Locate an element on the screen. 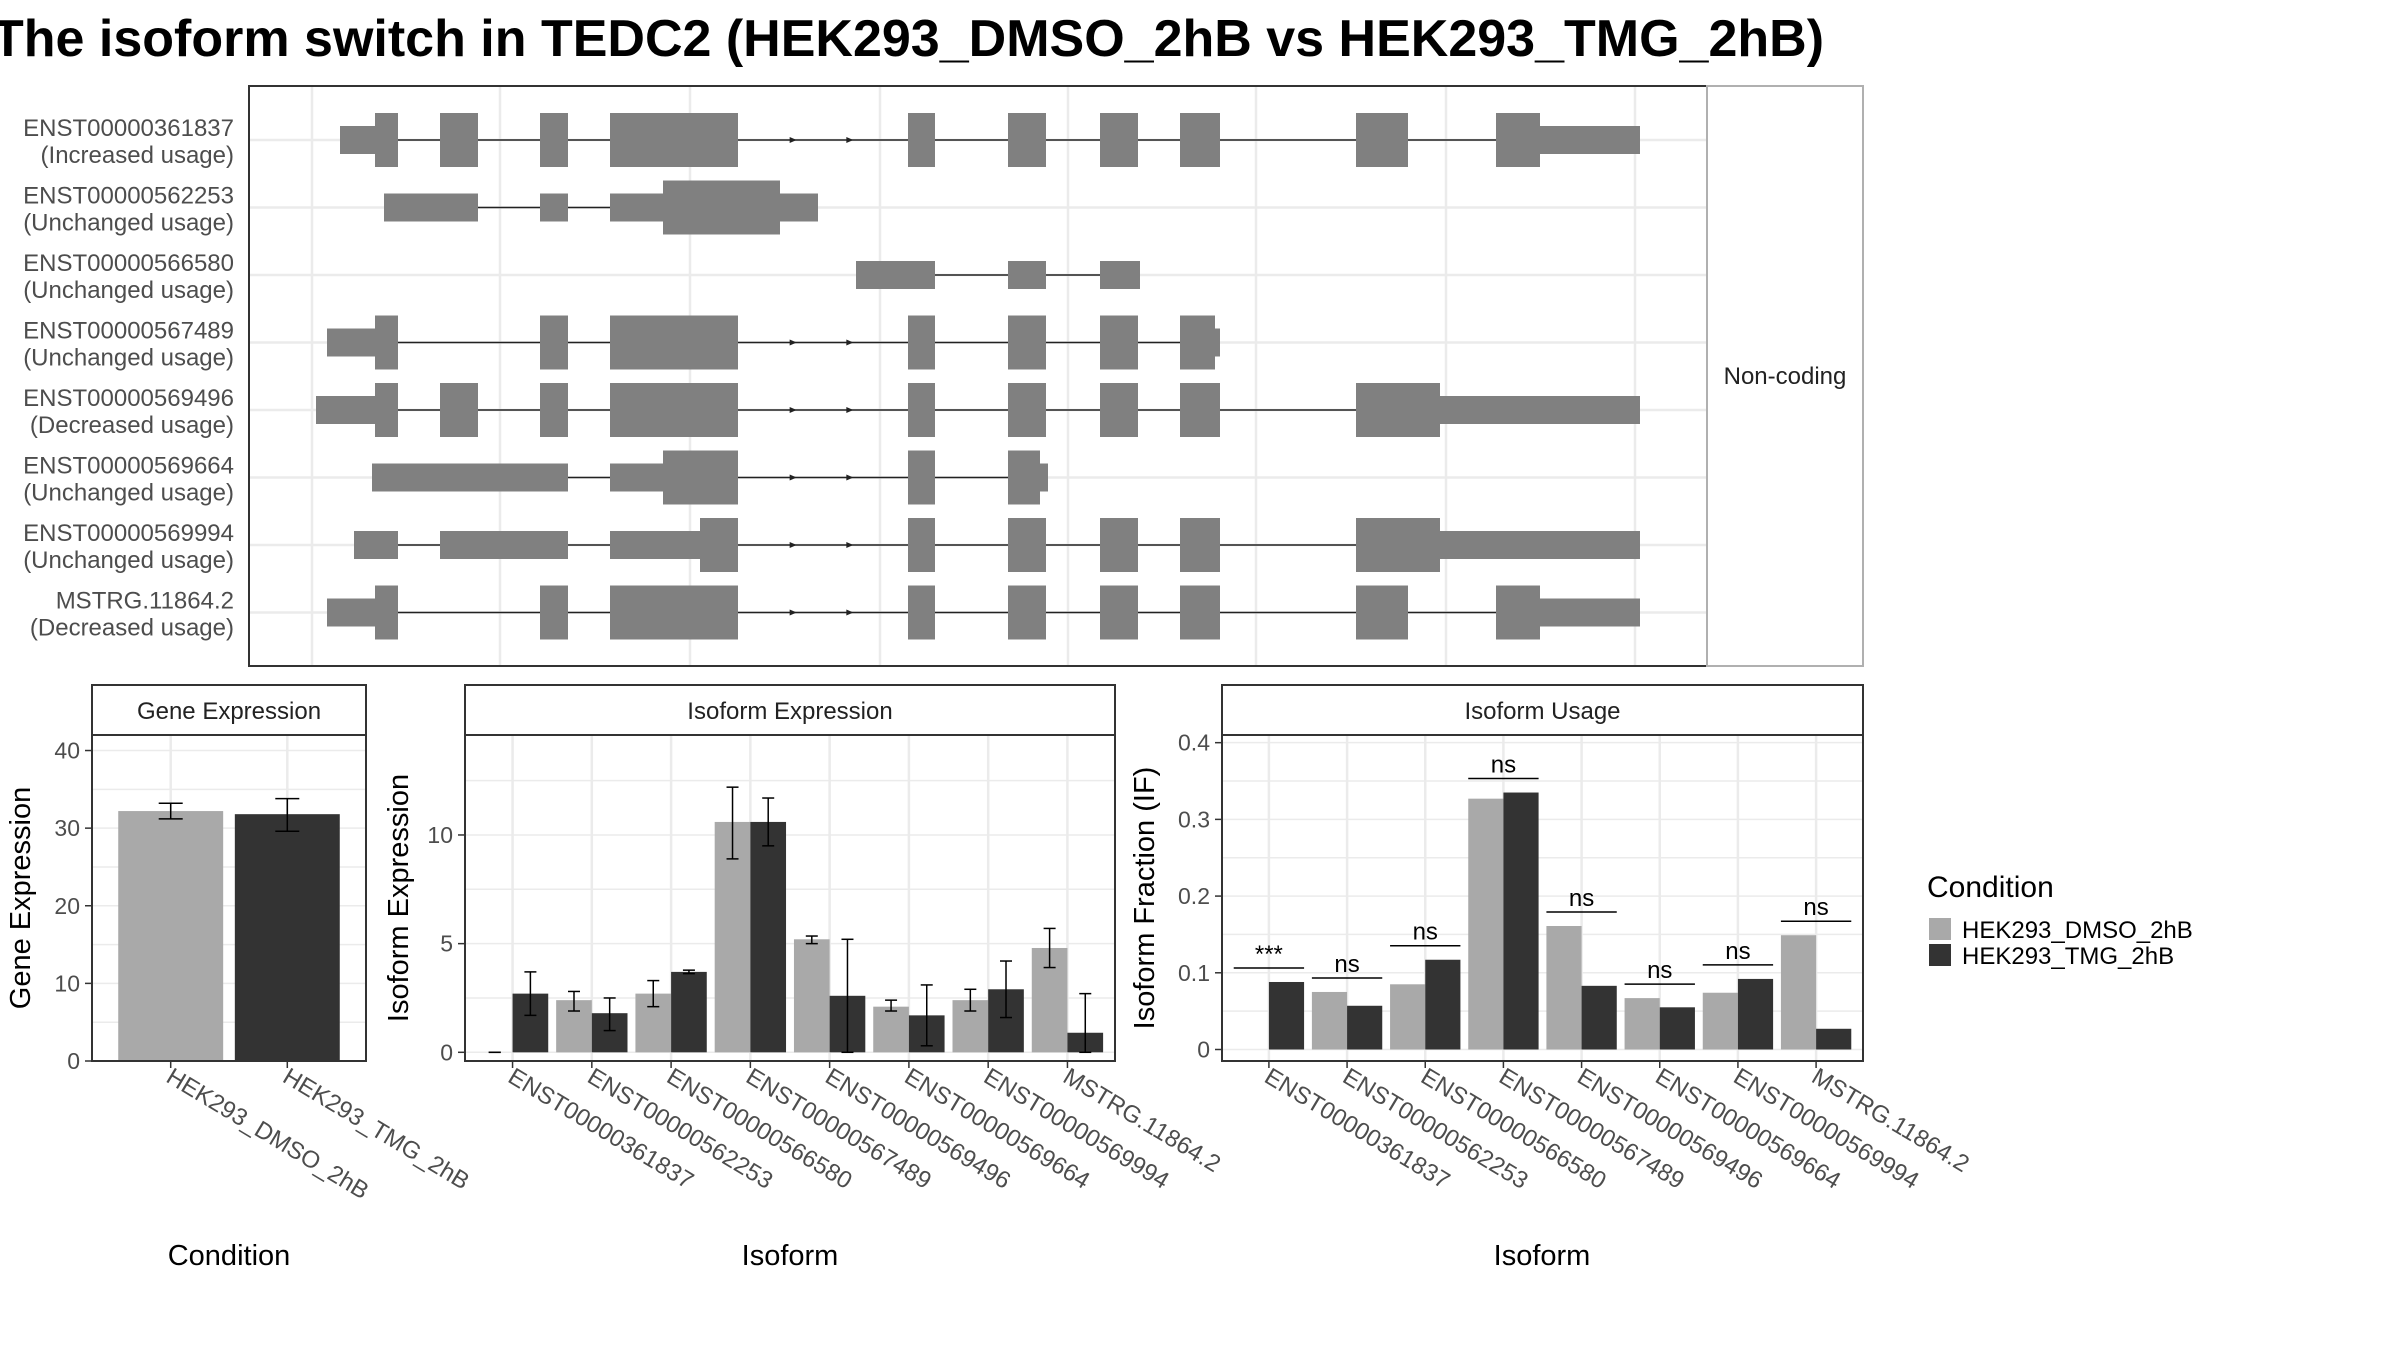 The height and width of the screenshot is (1350, 2400). y-tick-label: 0.2 is located at coordinates (1194, 896).